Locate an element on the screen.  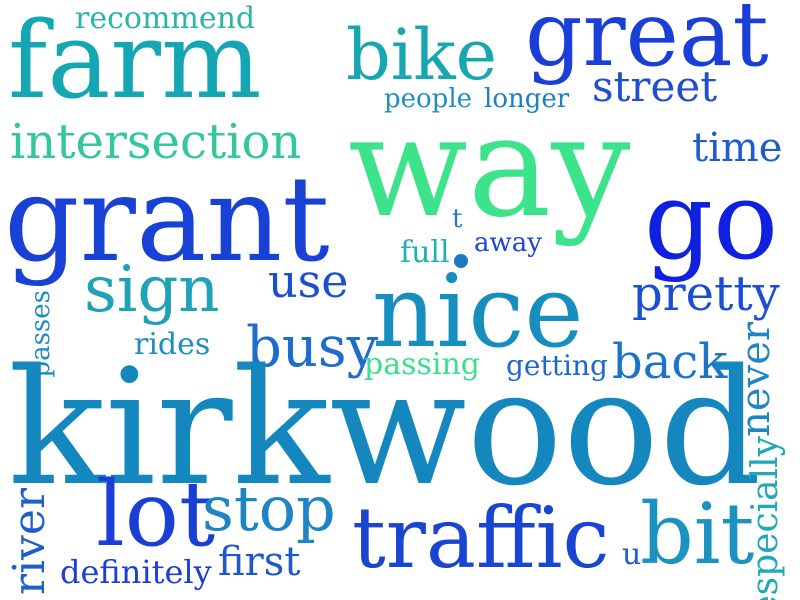
word-back: back is located at coordinates (670, 362).